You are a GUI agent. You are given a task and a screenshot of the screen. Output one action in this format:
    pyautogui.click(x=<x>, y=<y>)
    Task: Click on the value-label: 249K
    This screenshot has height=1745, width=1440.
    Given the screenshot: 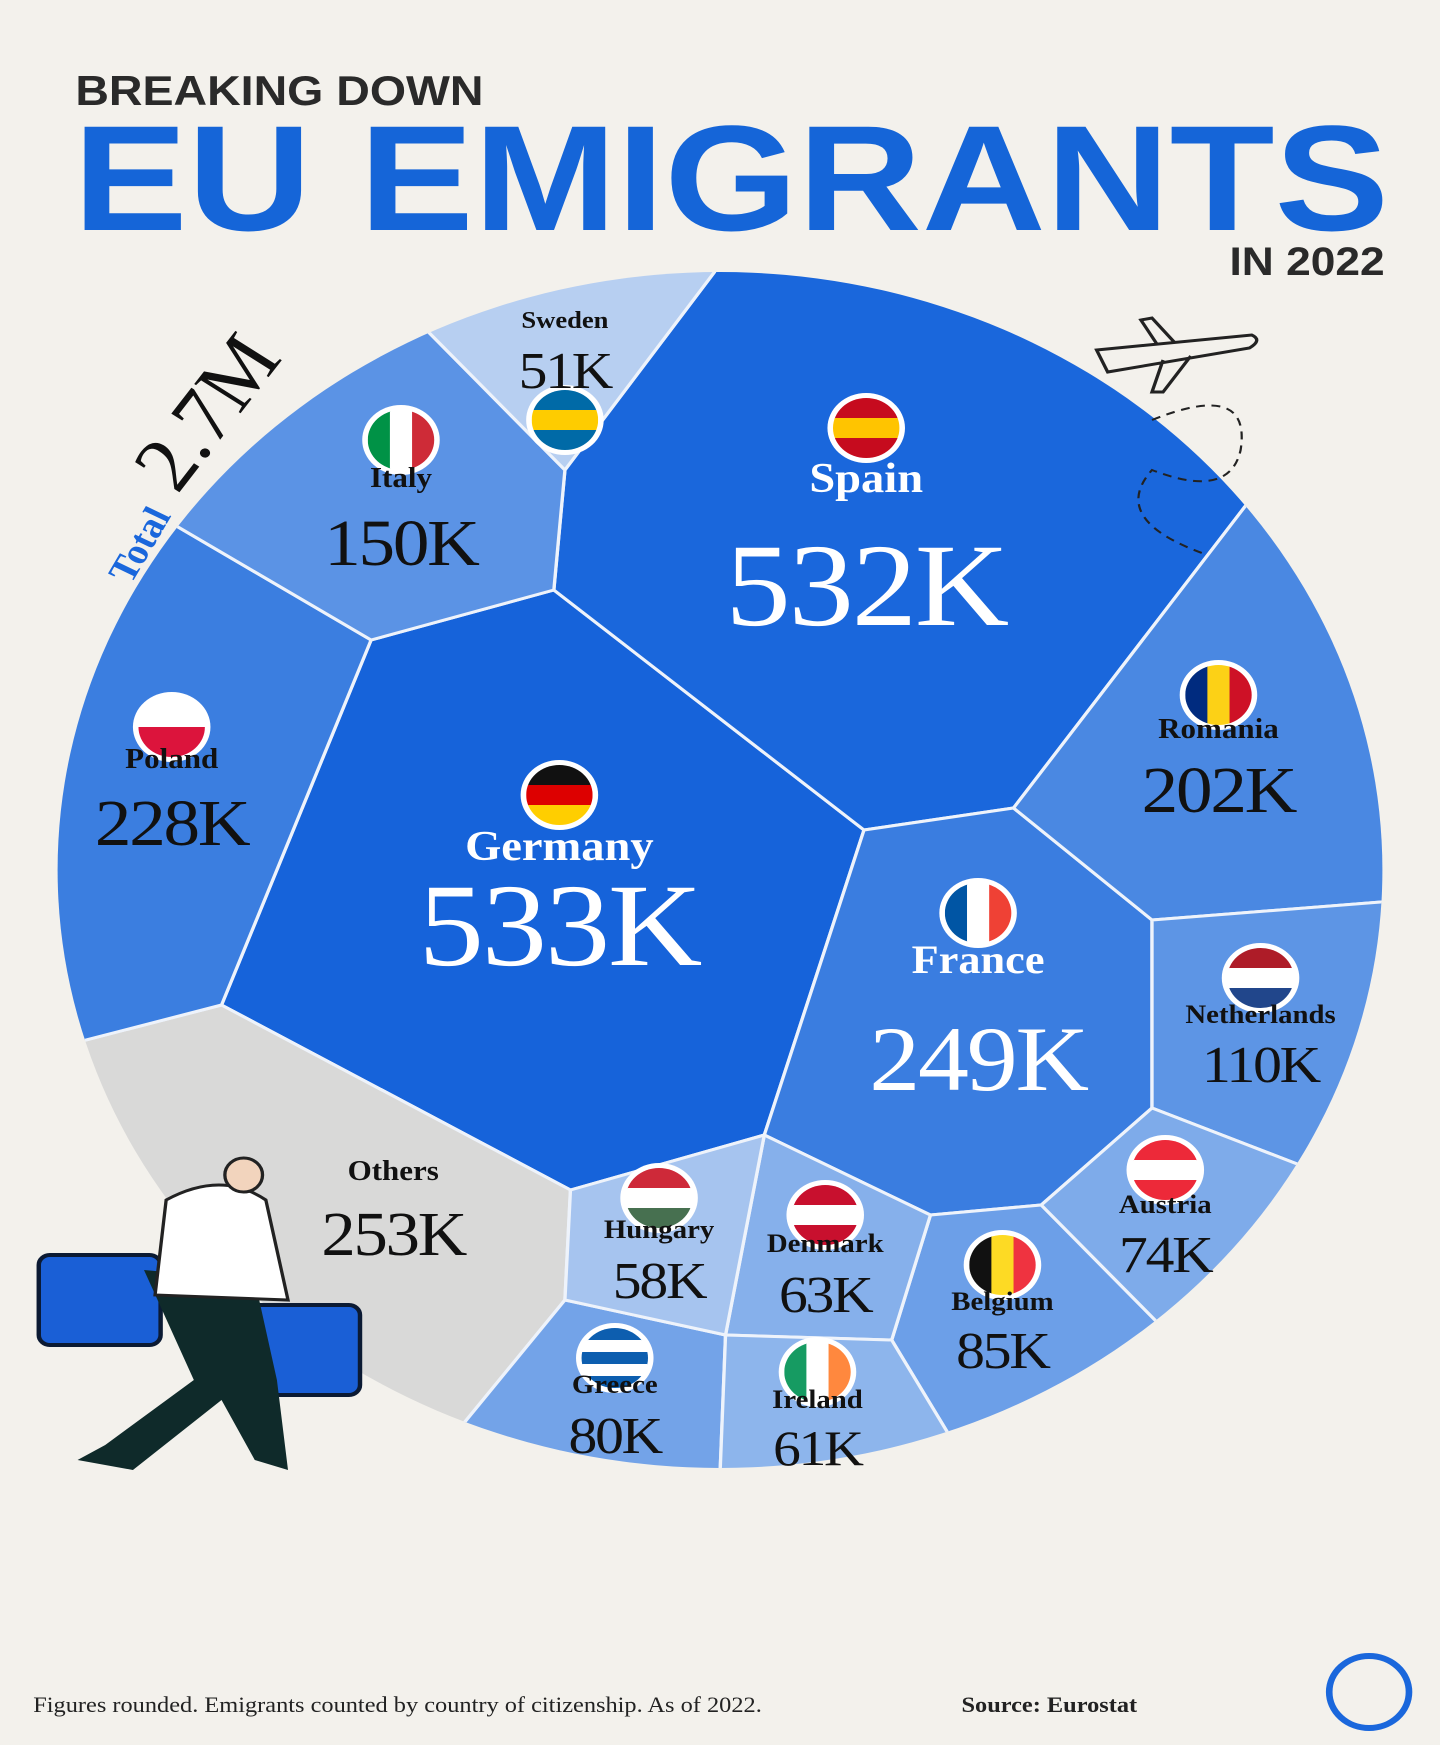 What is the action you would take?
    pyautogui.click(x=979, y=1059)
    